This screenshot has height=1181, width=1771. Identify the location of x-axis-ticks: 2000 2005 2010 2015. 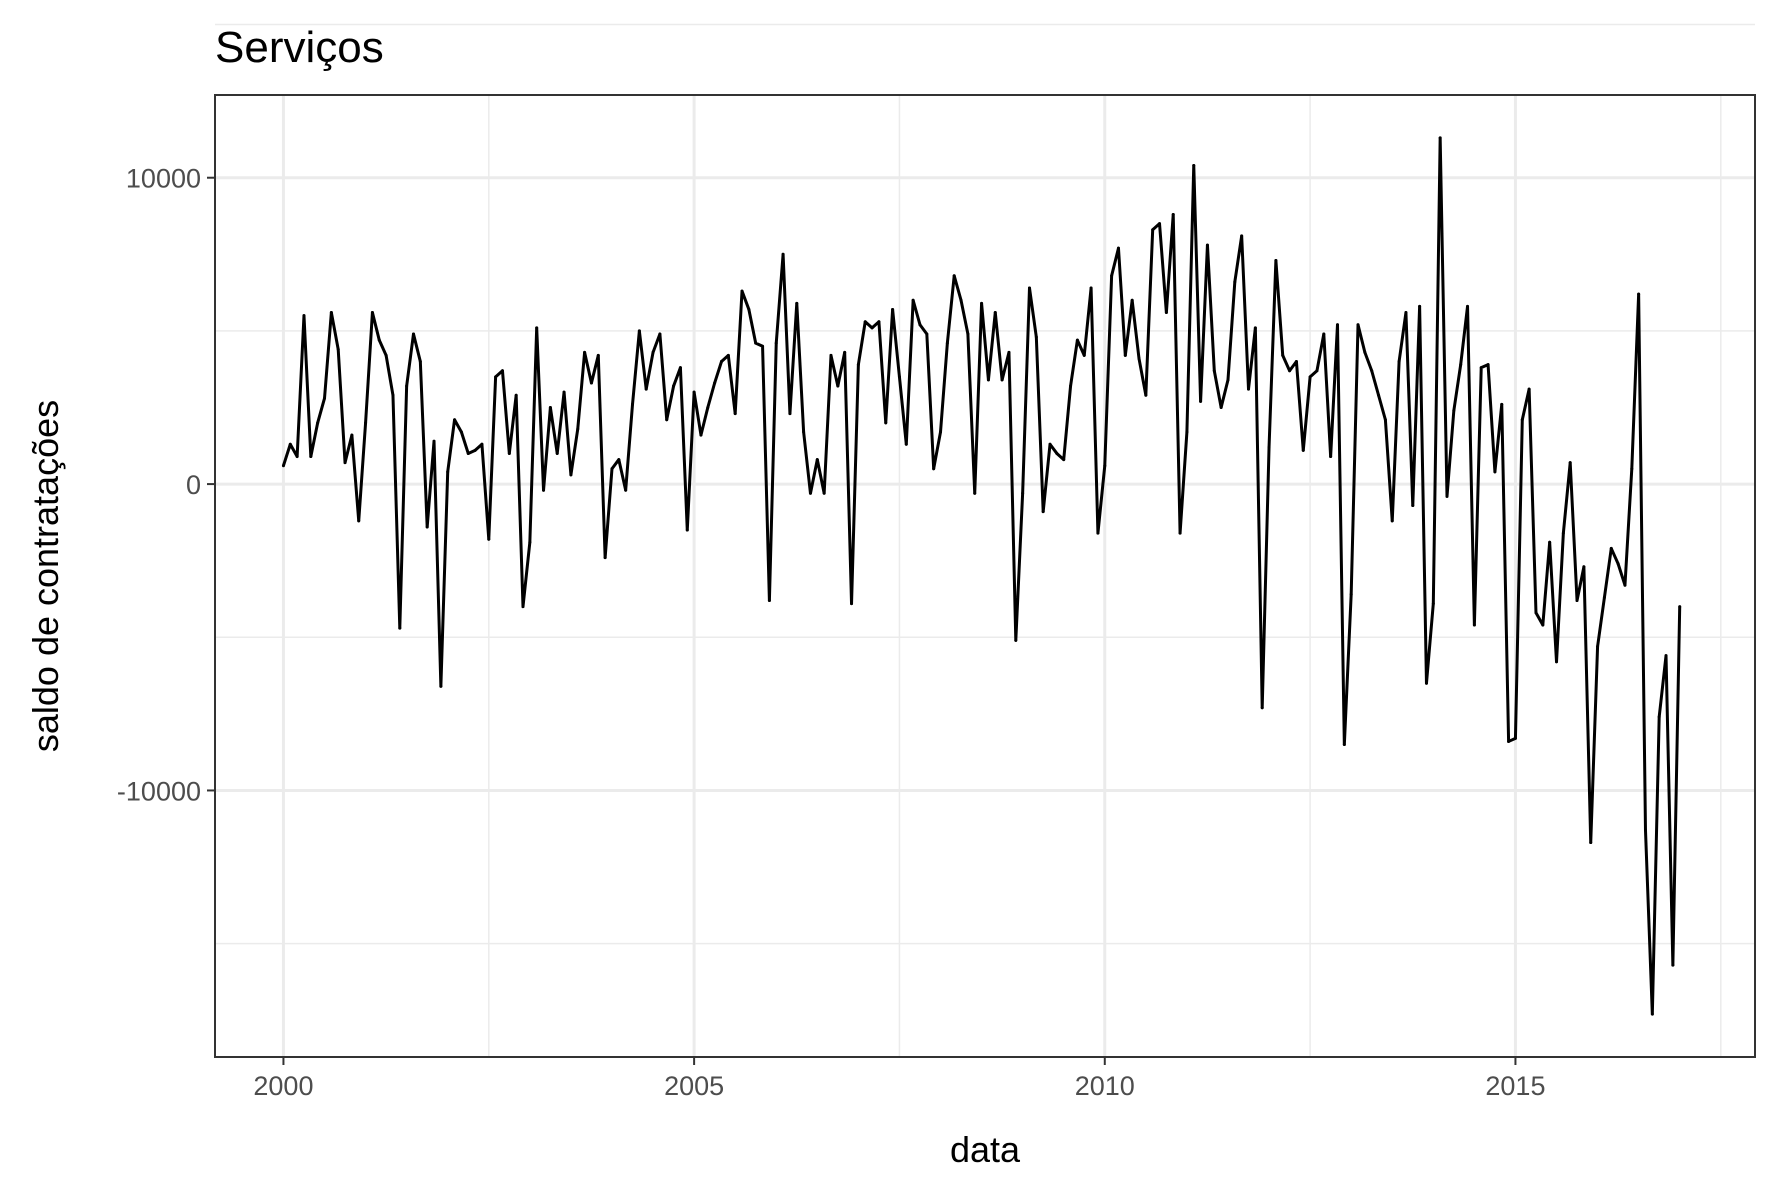
(899, 1079).